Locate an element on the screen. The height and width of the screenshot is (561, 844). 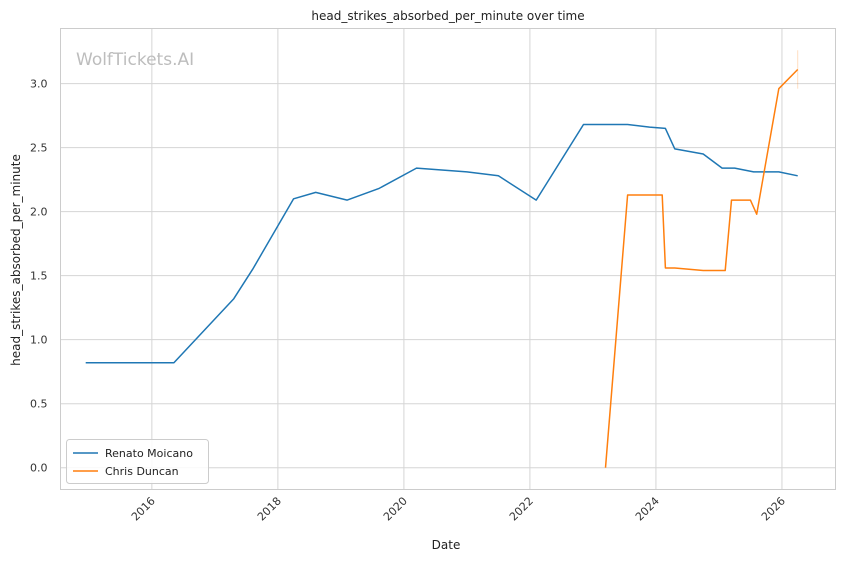
x-axis-label: Date is located at coordinates (446, 545).